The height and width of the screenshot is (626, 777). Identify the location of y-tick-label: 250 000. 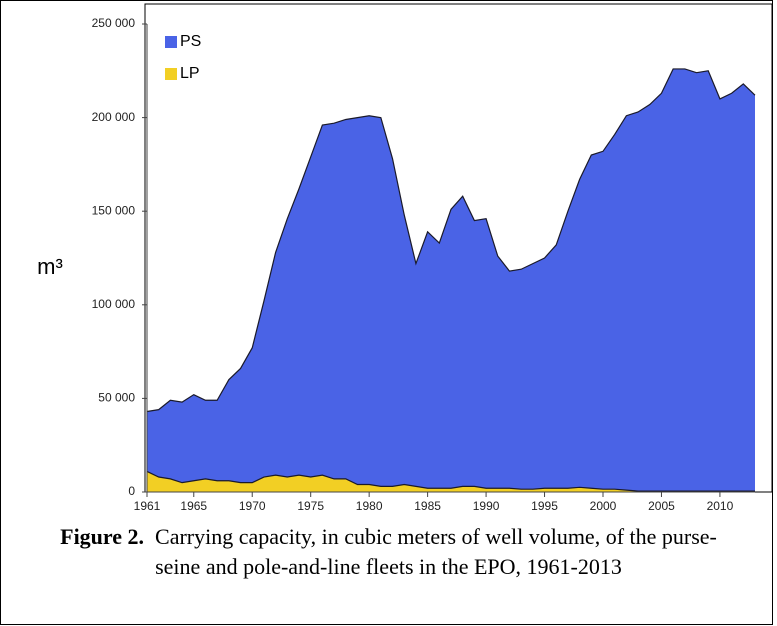
(114, 23).